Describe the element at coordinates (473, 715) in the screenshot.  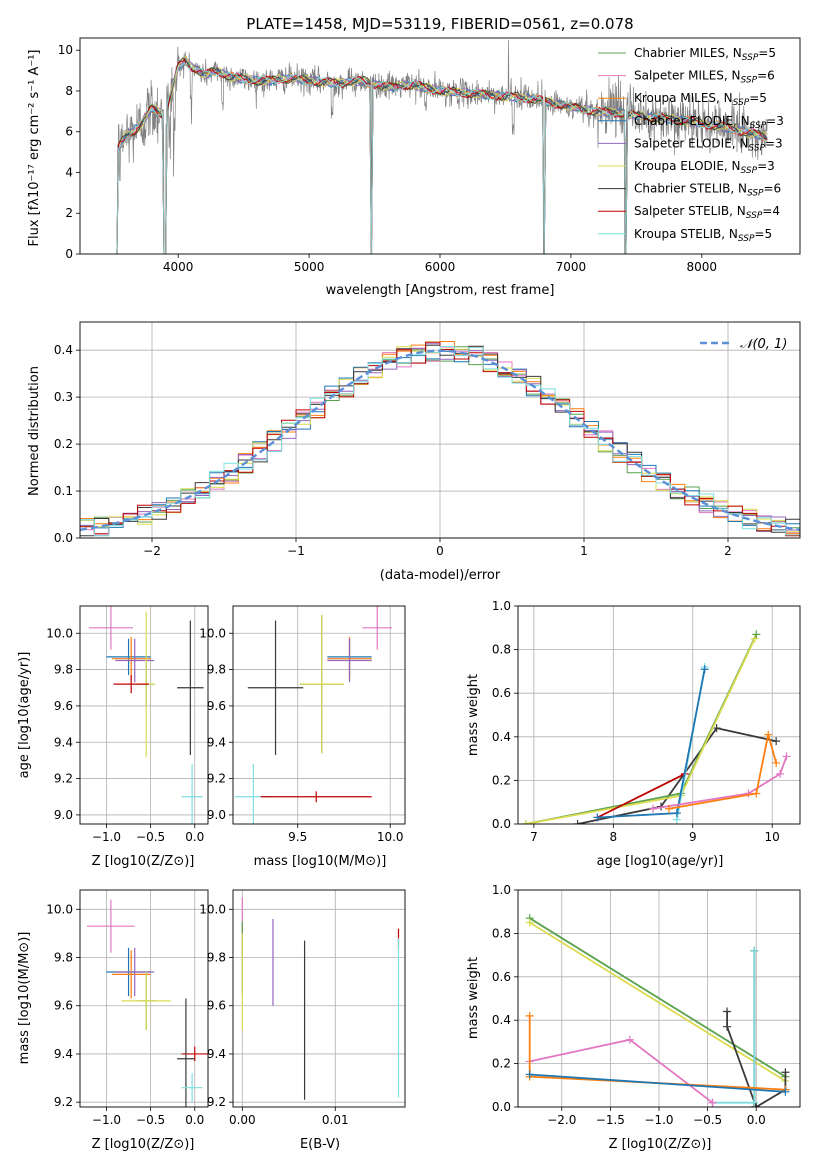
I see `age-weight-ylabel: mass weight` at that location.